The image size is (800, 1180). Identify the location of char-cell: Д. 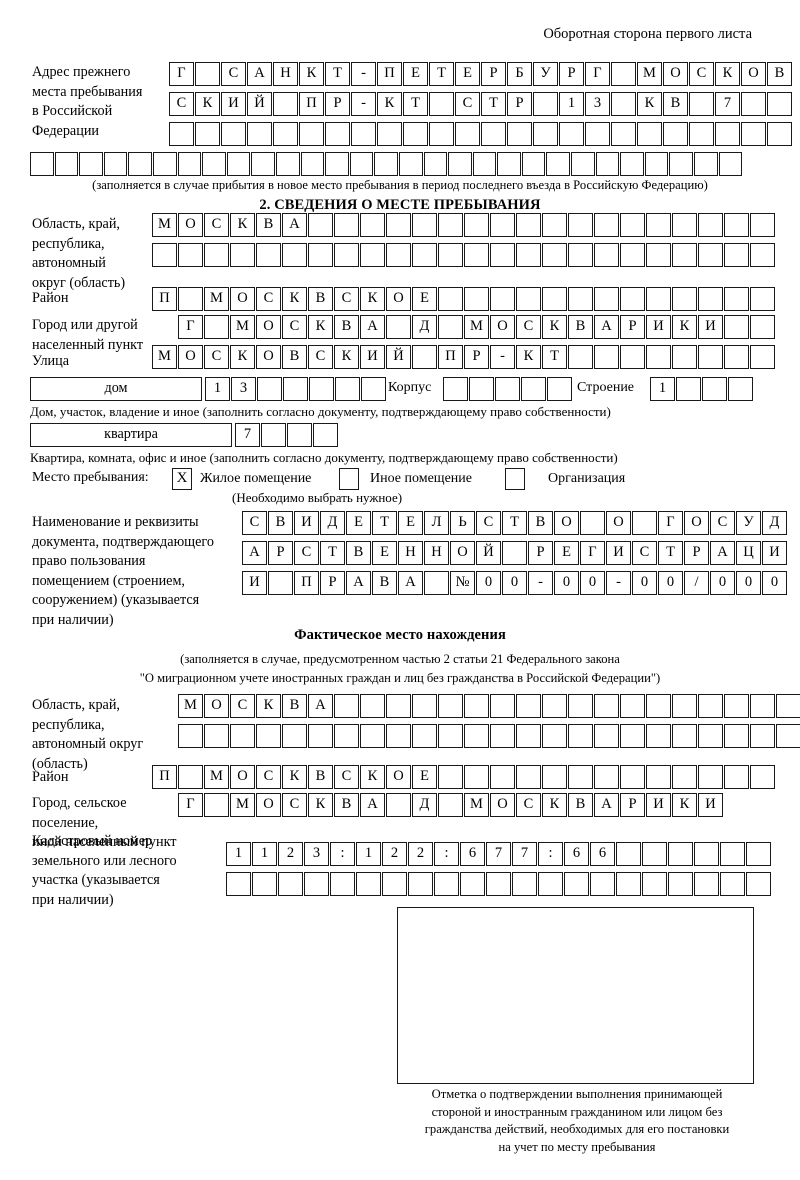
(424, 327).